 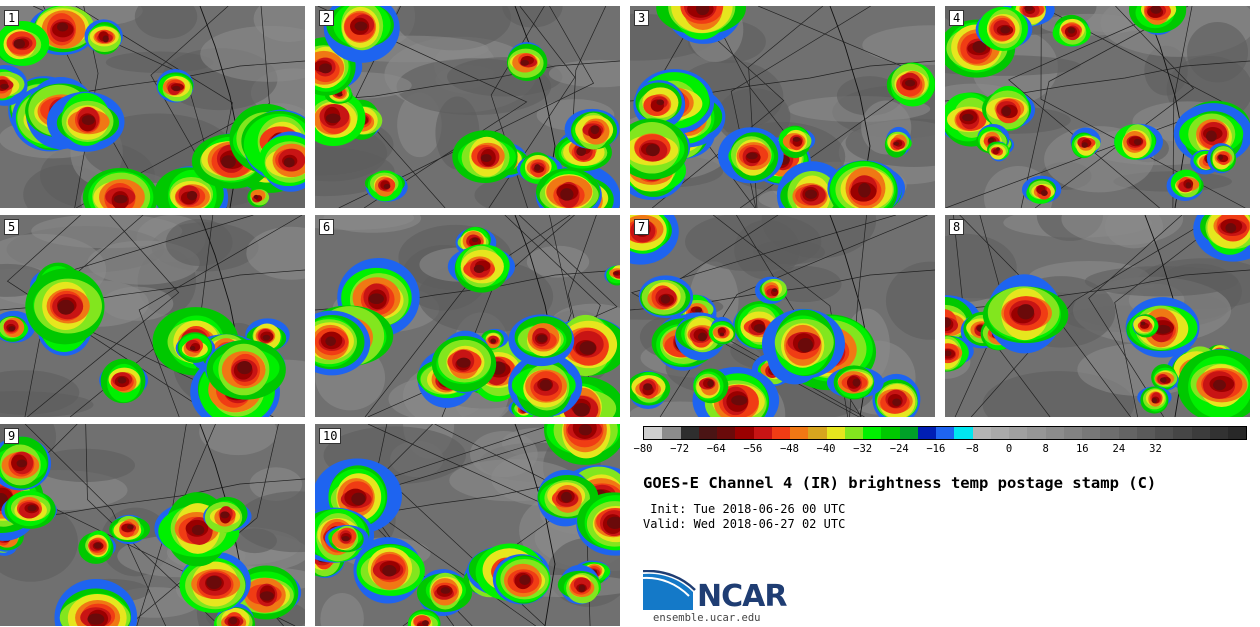 I want to click on valid-time: Valid: Wed 2018-06-27 02 UTC, so click(x=744, y=524).